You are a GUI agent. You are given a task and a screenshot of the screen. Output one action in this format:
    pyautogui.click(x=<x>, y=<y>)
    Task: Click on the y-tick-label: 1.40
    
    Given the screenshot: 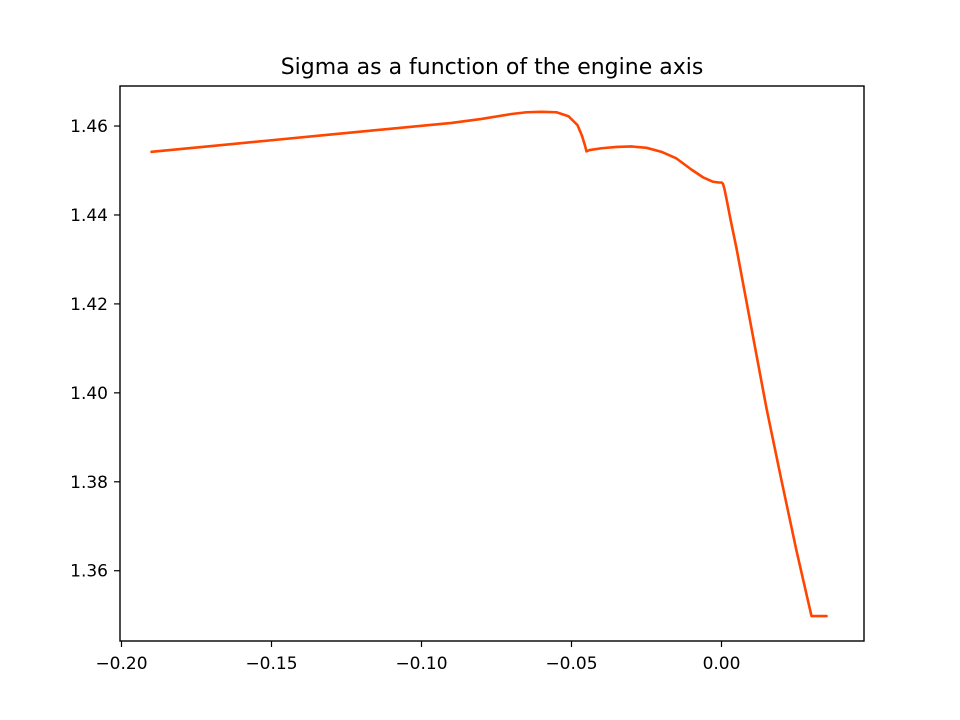 What is the action you would take?
    pyautogui.click(x=89, y=394)
    